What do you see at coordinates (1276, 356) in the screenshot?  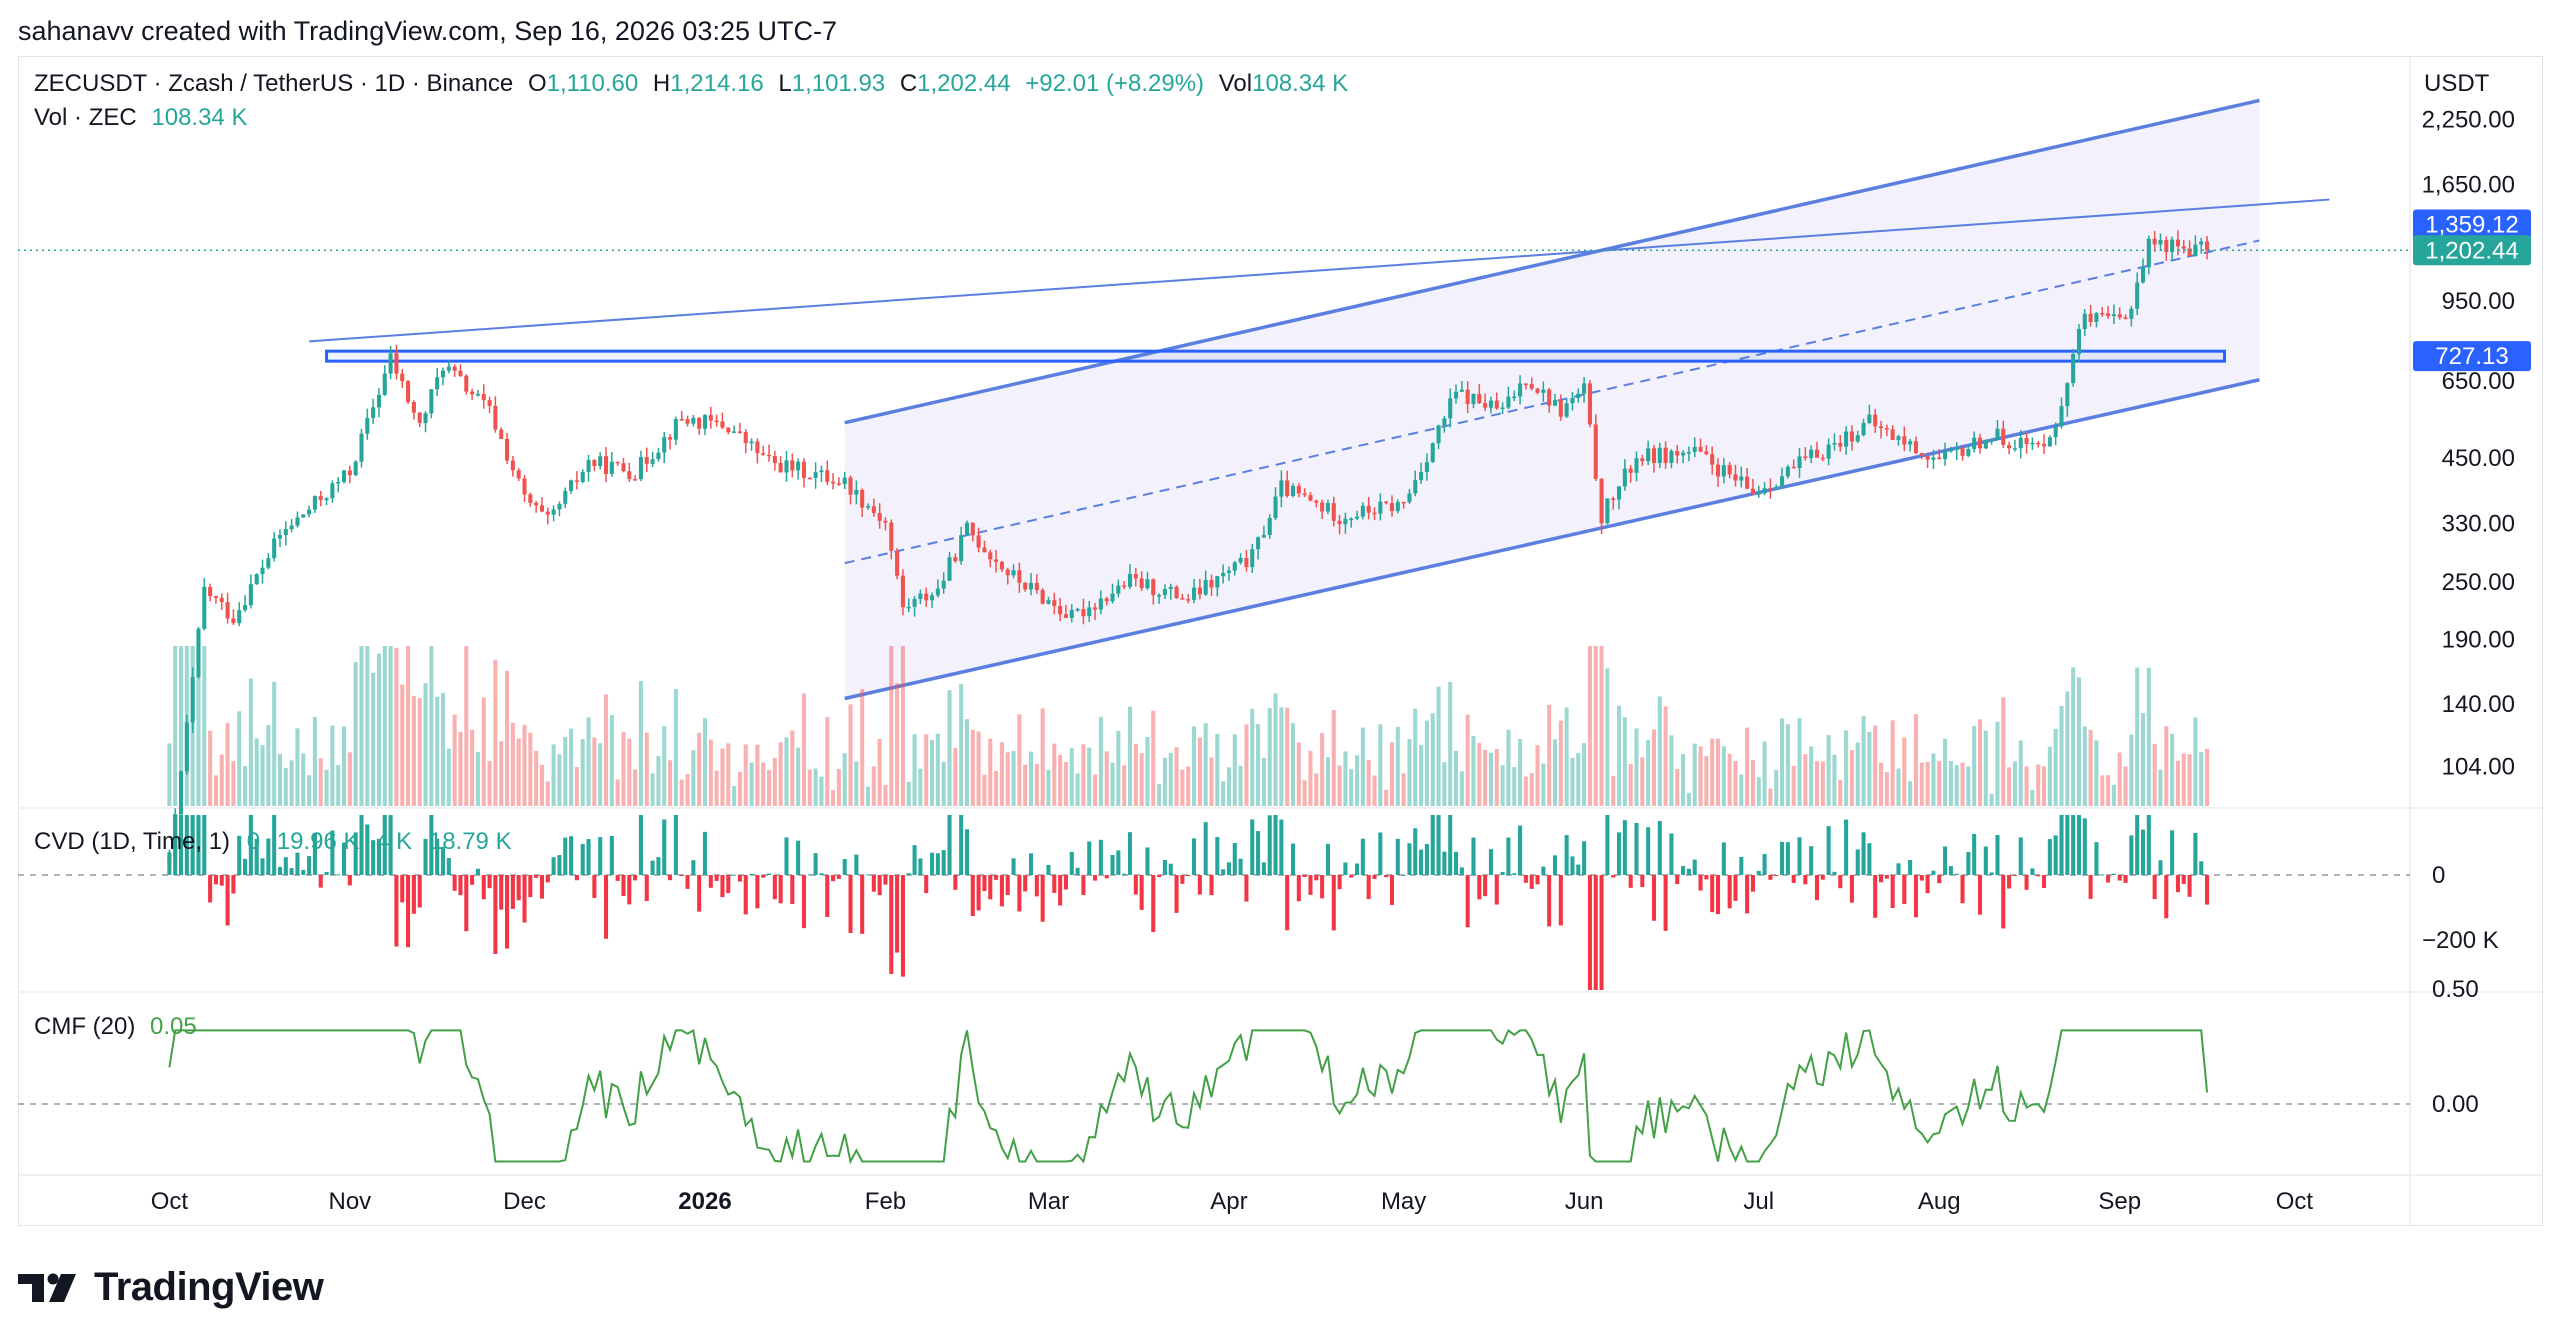 I see `horizontal-zone` at bounding box center [1276, 356].